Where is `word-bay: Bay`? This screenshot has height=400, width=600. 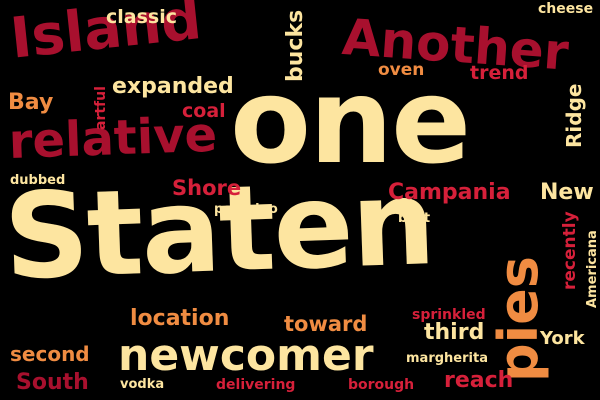
word-bay: Bay is located at coordinates (31, 102).